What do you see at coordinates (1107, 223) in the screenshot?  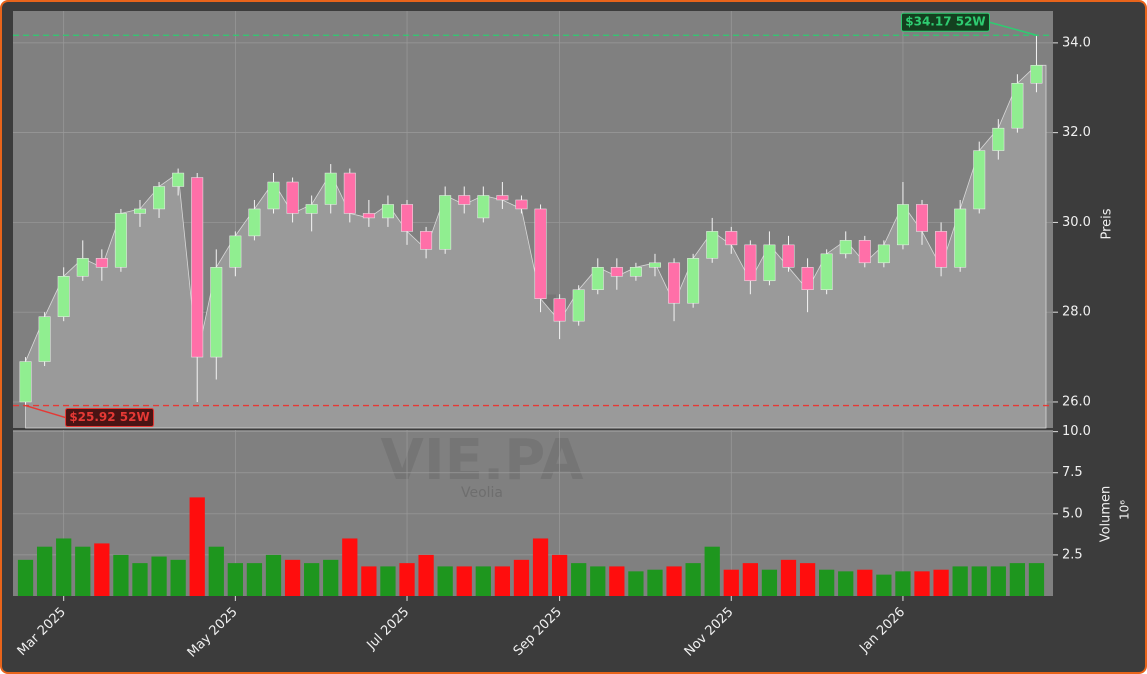 I see `y-axis-label: Preis` at bounding box center [1107, 223].